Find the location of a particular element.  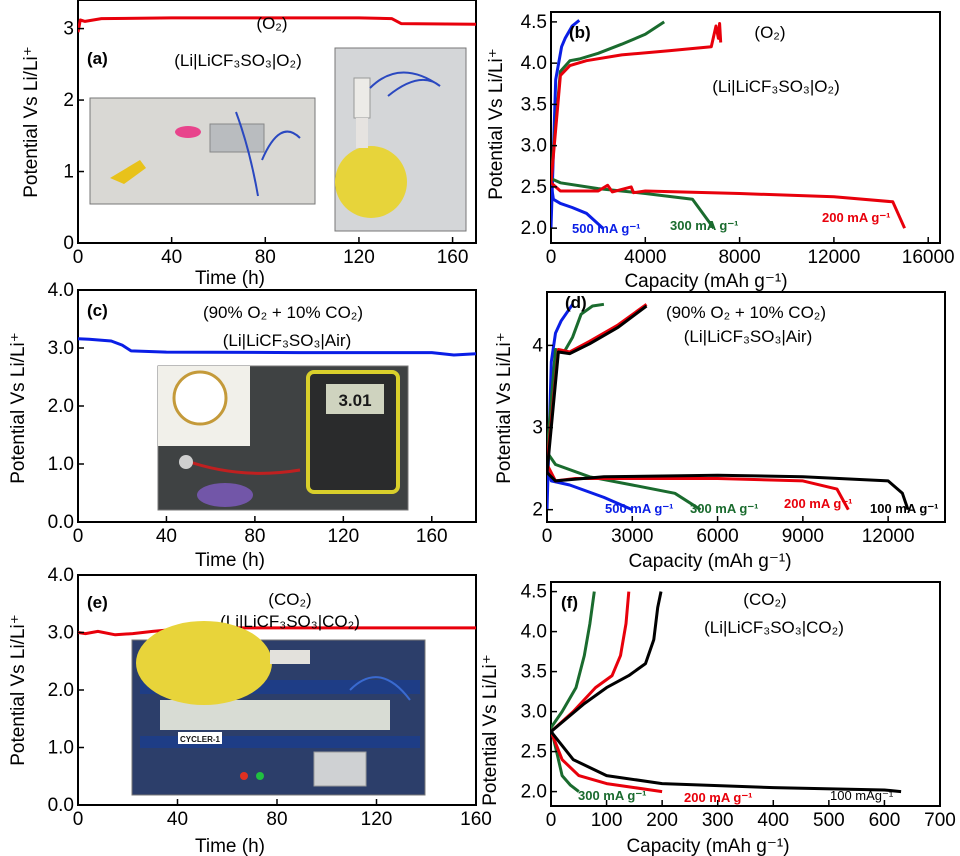

panel-title-line1: (O₂) is located at coordinates (769, 32).